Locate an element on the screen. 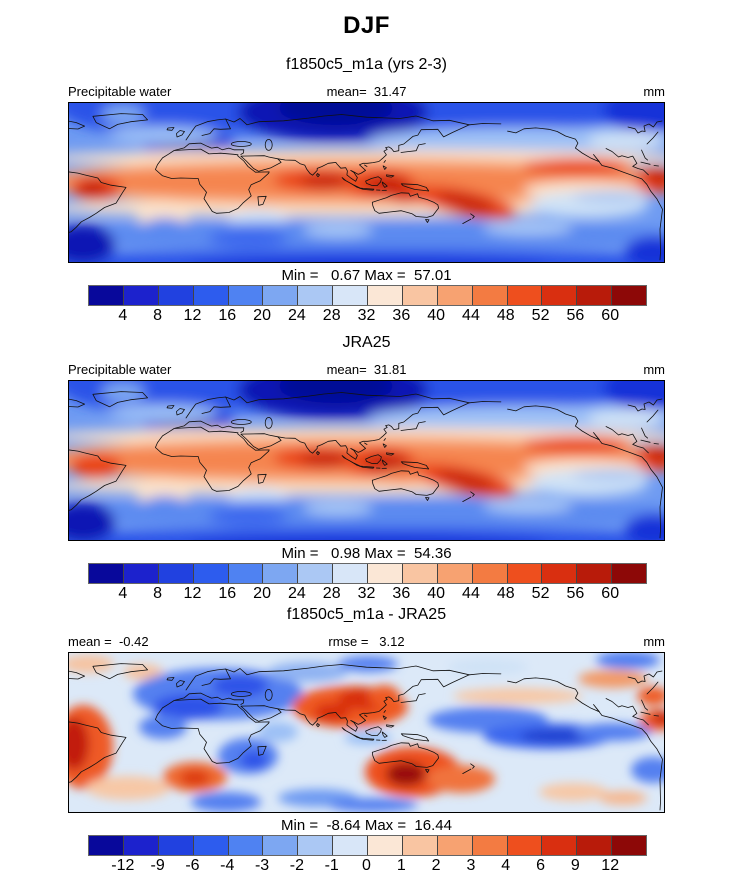 The image size is (733, 883). colorbar-tick-label: -12 is located at coordinates (123, 865).